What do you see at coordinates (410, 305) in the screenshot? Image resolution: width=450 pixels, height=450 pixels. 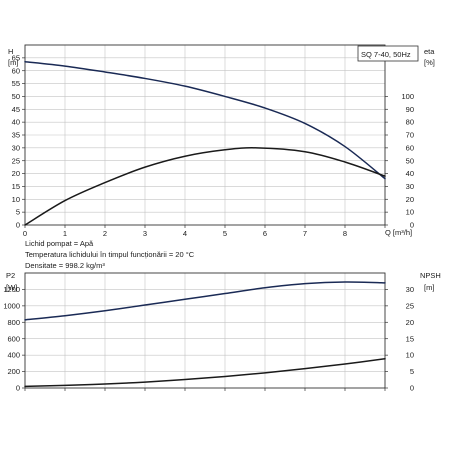 I see `bottom-y2-tick-label: 25` at bounding box center [410, 305].